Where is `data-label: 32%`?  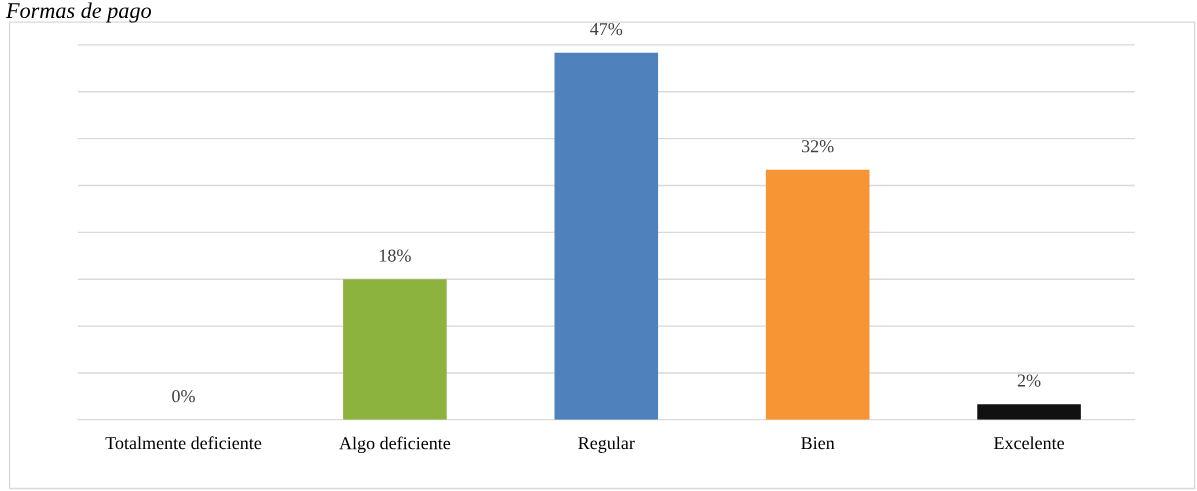
data-label: 32% is located at coordinates (817, 146).